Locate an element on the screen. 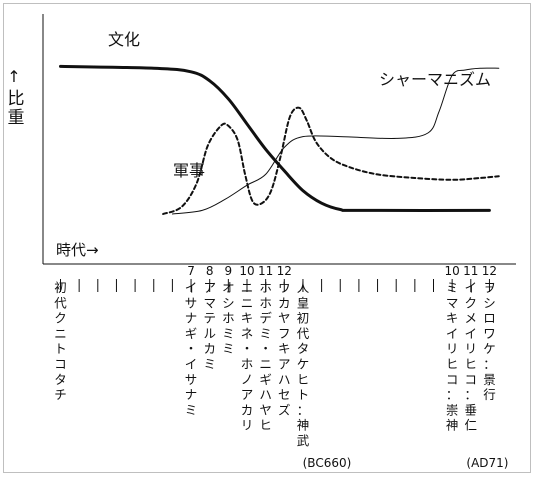 This screenshot has height=478, width=536. y-axis-arrow: ↑ is located at coordinates (13, 76).